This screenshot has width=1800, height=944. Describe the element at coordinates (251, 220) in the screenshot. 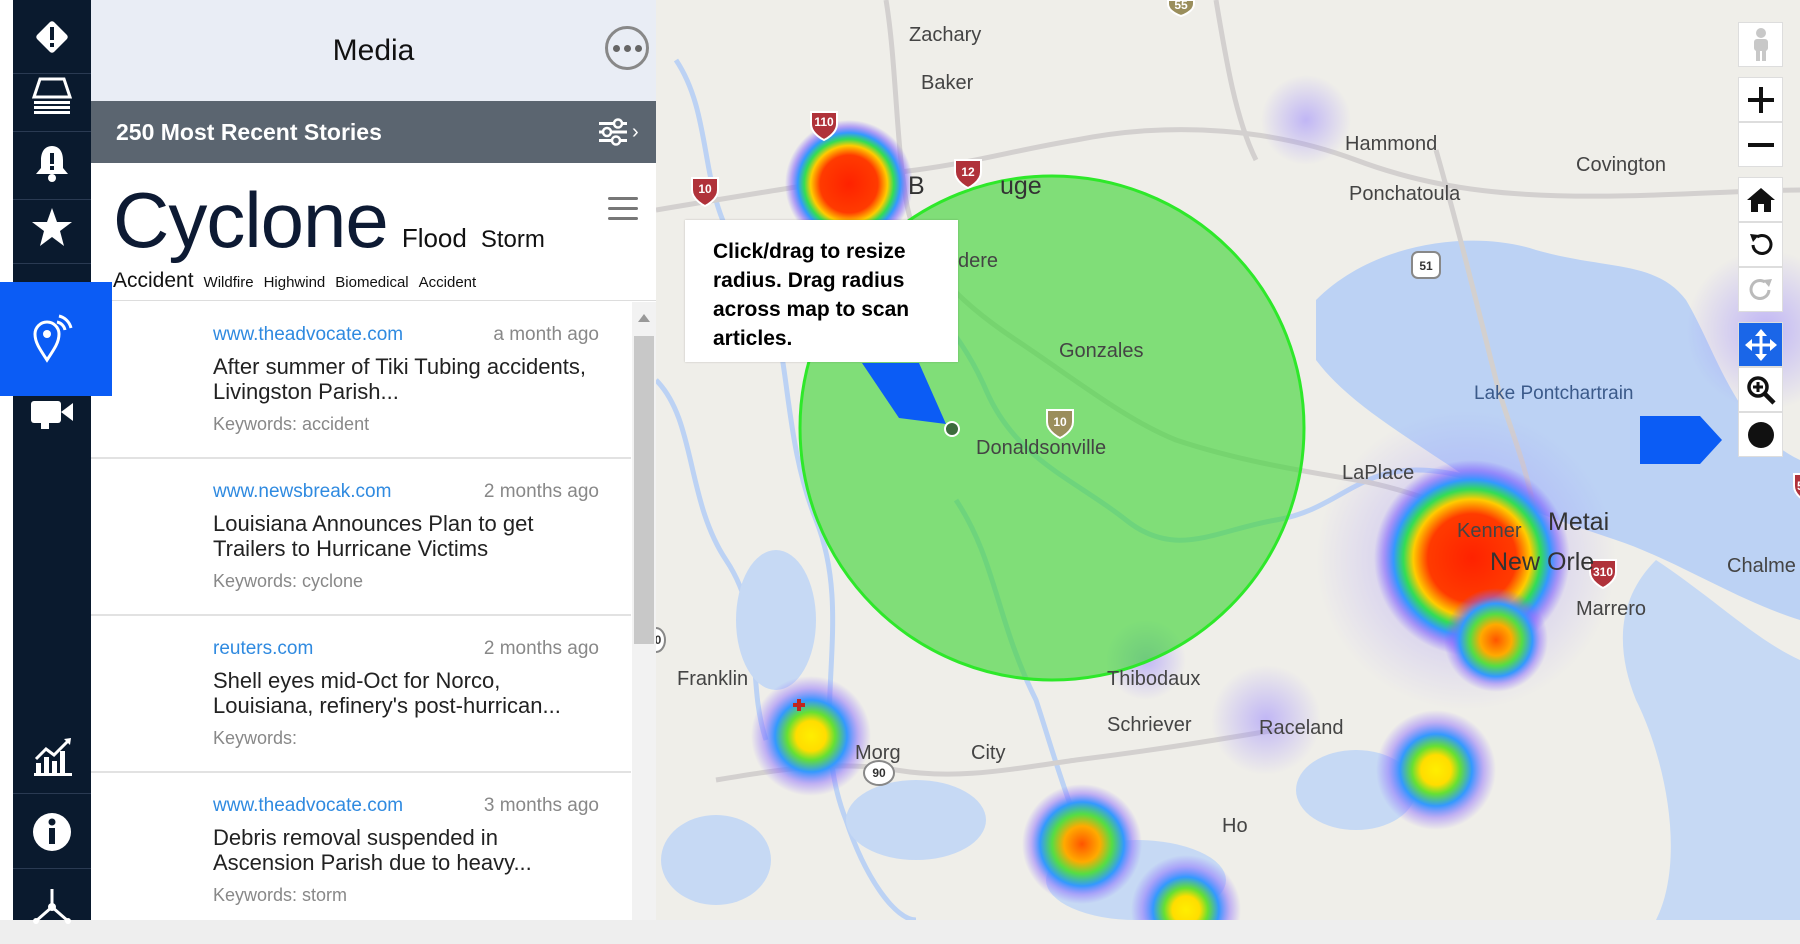

I see `keyword-cyclone: Cyclone` at that location.